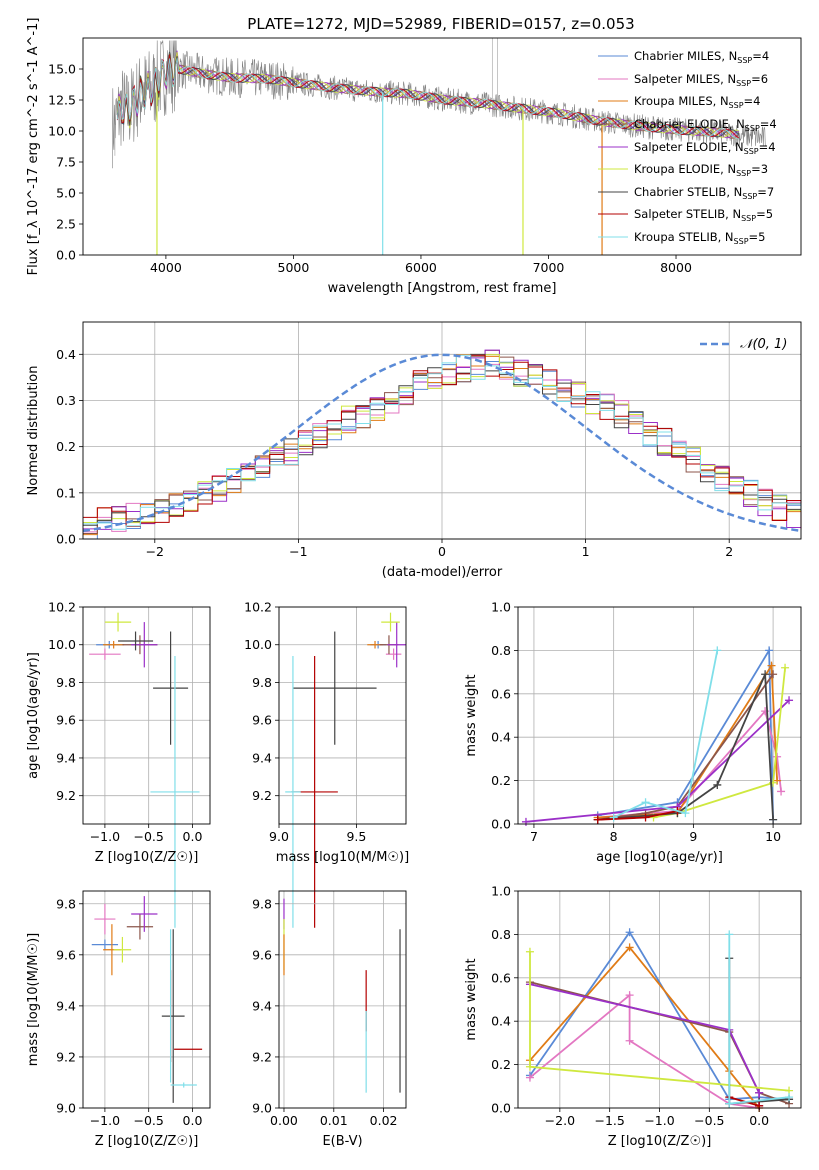 The width and height of the screenshot is (819, 1170). I want to click on legend-label: Chabrier STELIB, NSSP=7, so click(704, 193).